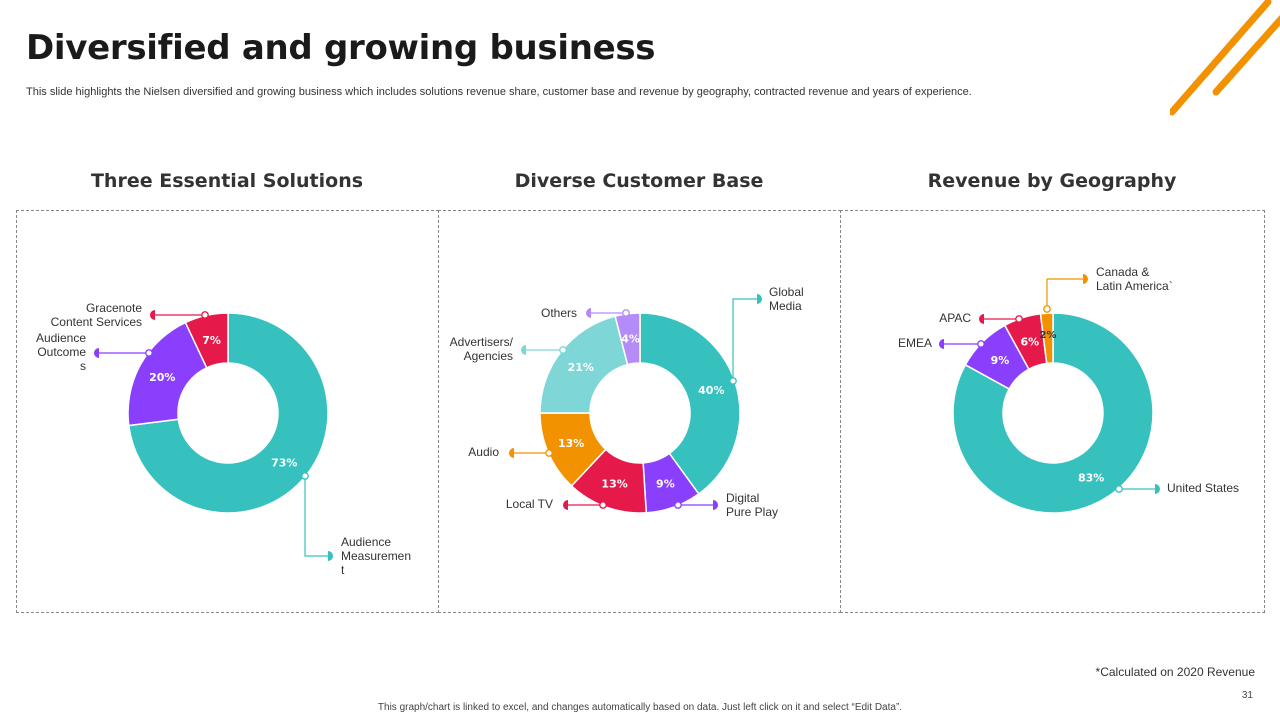 The height and width of the screenshot is (720, 1280). Describe the element at coordinates (330, 556) in the screenshot. I see `callout-marker-audience-measurement` at that location.